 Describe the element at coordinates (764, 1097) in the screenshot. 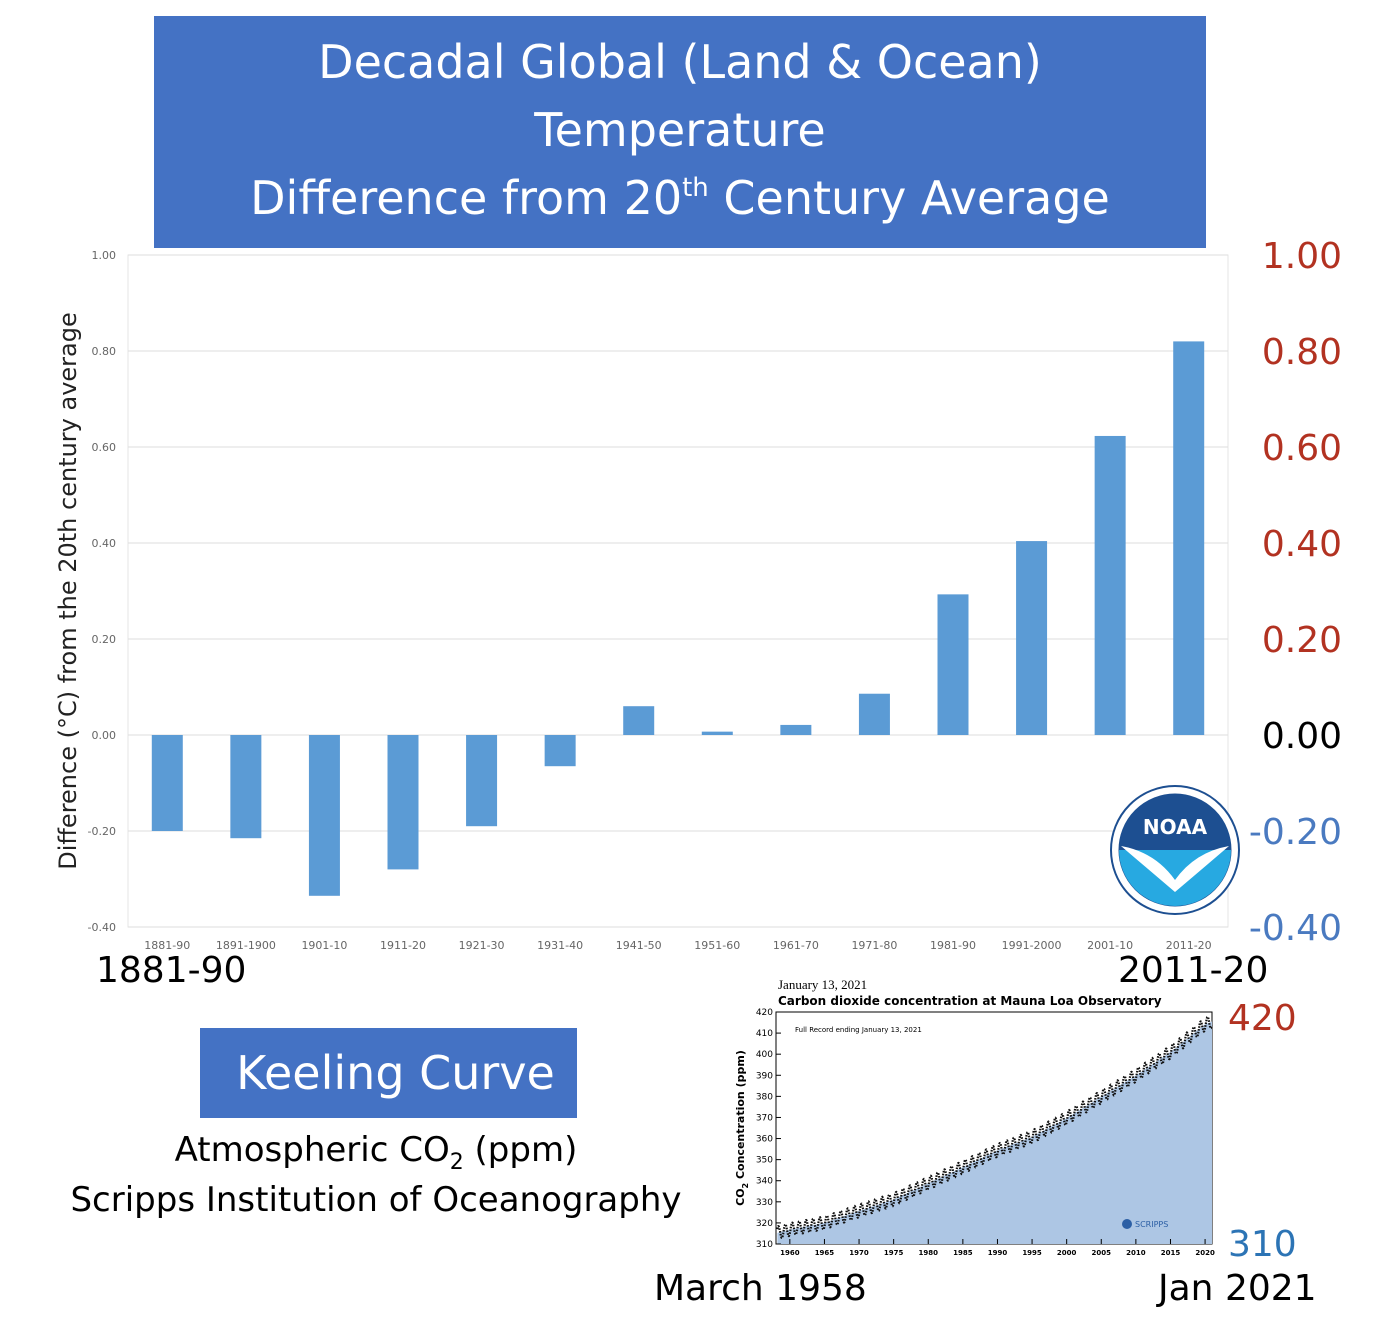

I see `keeling-y-tick-label: 380` at that location.